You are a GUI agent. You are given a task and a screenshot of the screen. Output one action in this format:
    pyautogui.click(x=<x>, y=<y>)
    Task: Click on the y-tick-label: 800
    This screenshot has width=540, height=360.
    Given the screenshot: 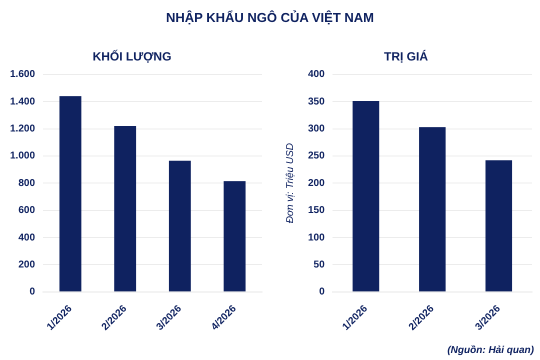 What is the action you would take?
    pyautogui.click(x=27, y=183)
    